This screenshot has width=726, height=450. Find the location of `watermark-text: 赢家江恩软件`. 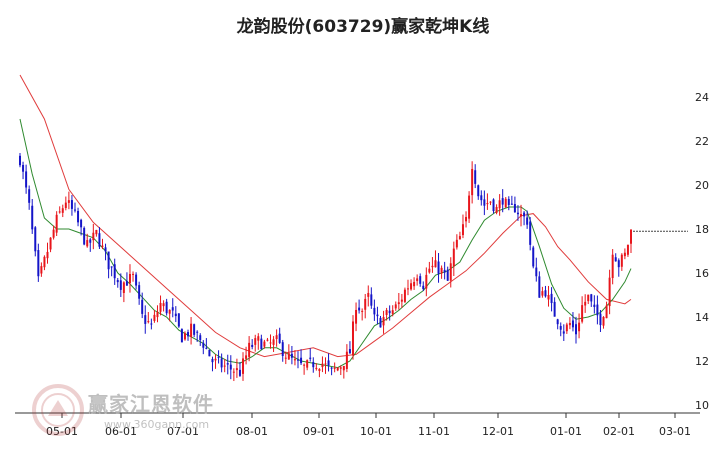

watermark-text: 赢家江恩软件 is located at coordinates (151, 404).